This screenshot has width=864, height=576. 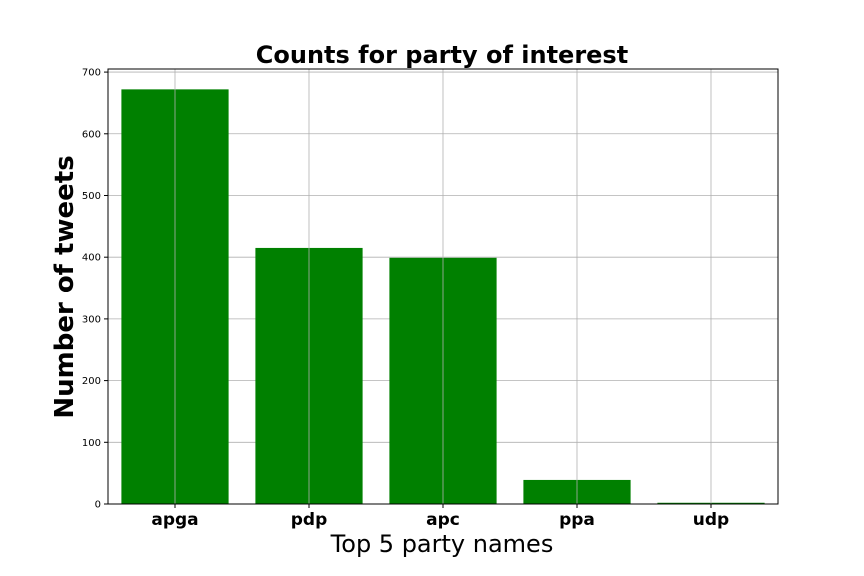 What do you see at coordinates (91, 381) in the screenshot?
I see `y-tick-label: 200` at bounding box center [91, 381].